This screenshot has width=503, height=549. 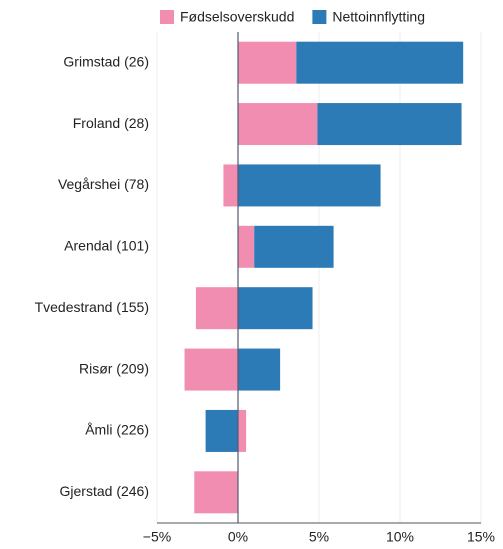 What do you see at coordinates (378, 17) in the screenshot?
I see `legend-label: Nettoinnflytting` at bounding box center [378, 17].